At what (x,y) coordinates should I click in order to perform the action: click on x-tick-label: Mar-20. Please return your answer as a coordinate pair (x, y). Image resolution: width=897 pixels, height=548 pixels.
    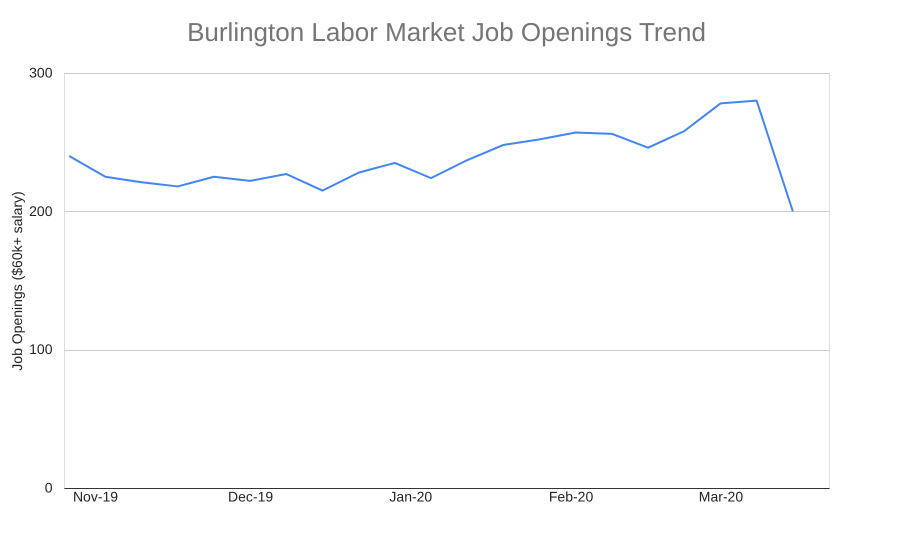
    Looking at the image, I should click on (721, 496).